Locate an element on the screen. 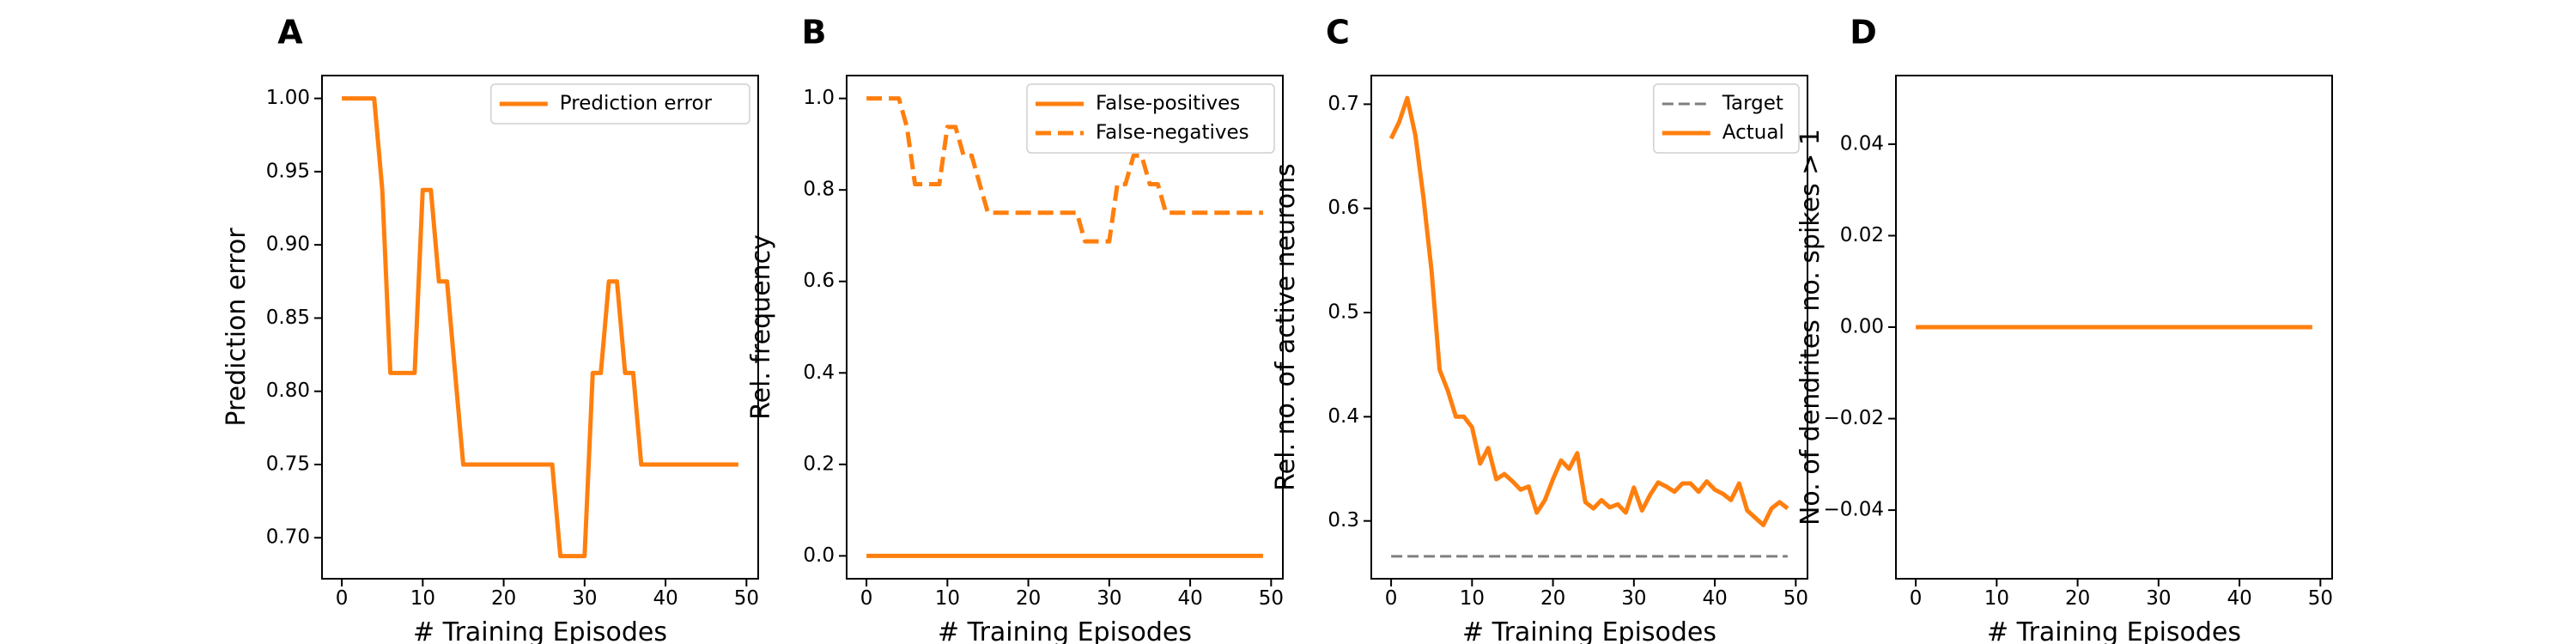  y-axis-label: No. of dendrites no. spikes > 1 is located at coordinates (1811, 327).